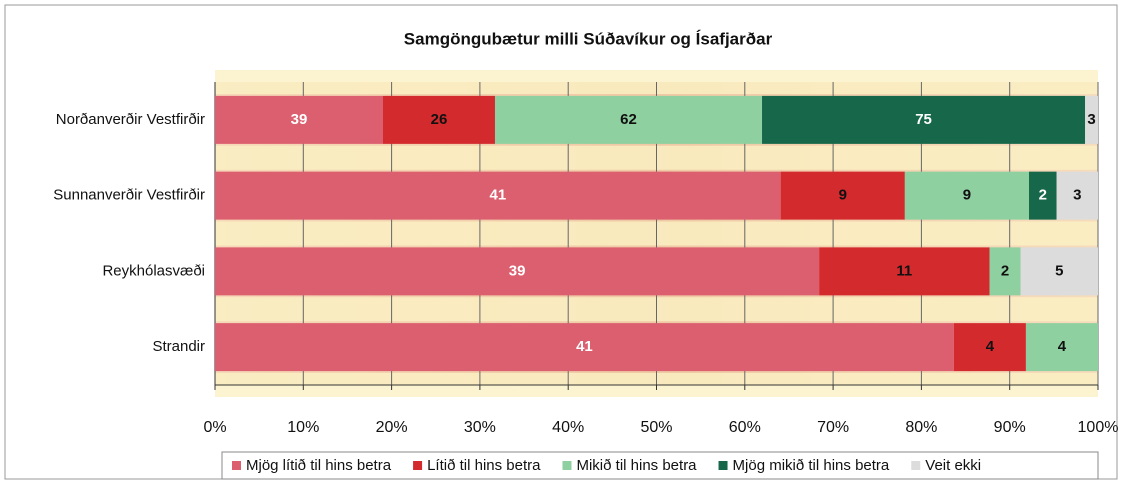 This screenshot has height=485, width=1123. Describe the element at coordinates (745, 427) in the screenshot. I see `x-tick-label: 60%` at that location.